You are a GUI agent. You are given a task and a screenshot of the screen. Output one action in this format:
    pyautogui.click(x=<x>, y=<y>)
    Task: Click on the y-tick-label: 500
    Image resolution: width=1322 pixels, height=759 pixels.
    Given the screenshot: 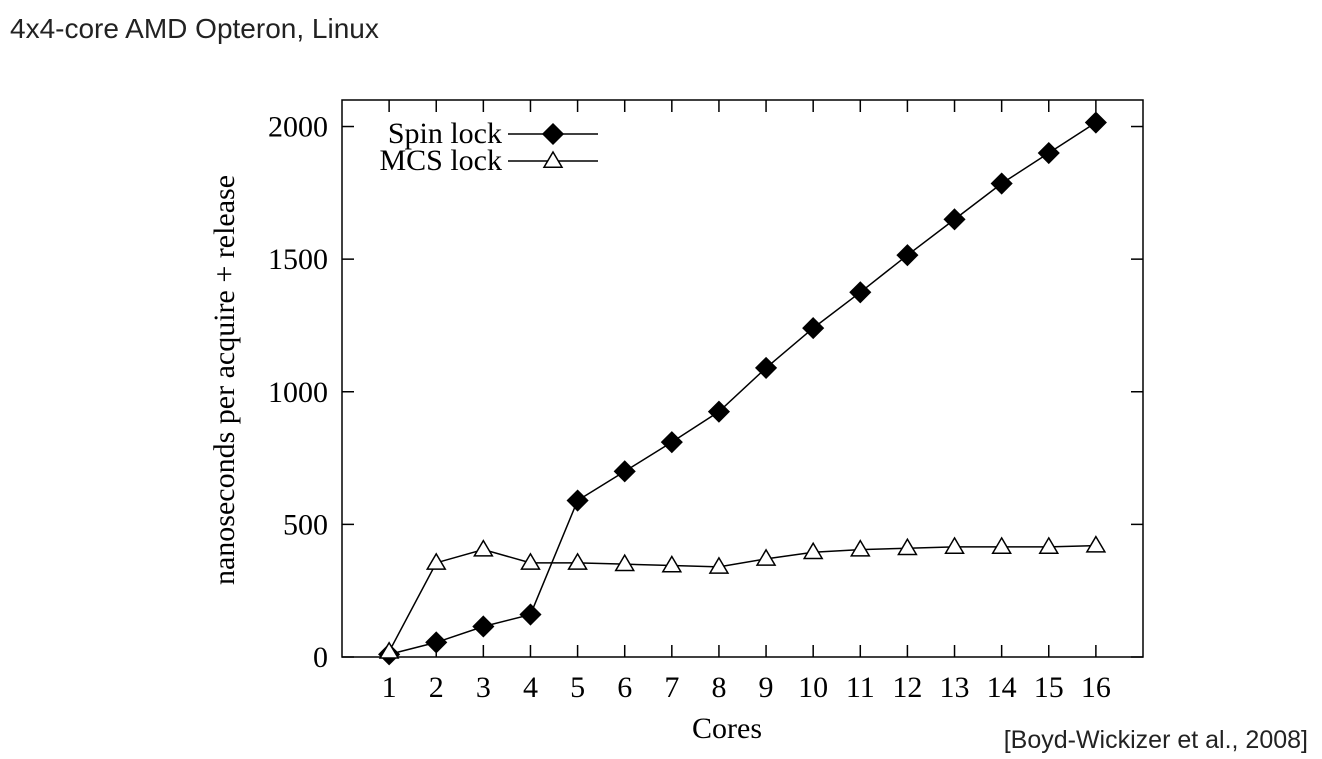 What is the action you would take?
    pyautogui.click(x=305, y=524)
    